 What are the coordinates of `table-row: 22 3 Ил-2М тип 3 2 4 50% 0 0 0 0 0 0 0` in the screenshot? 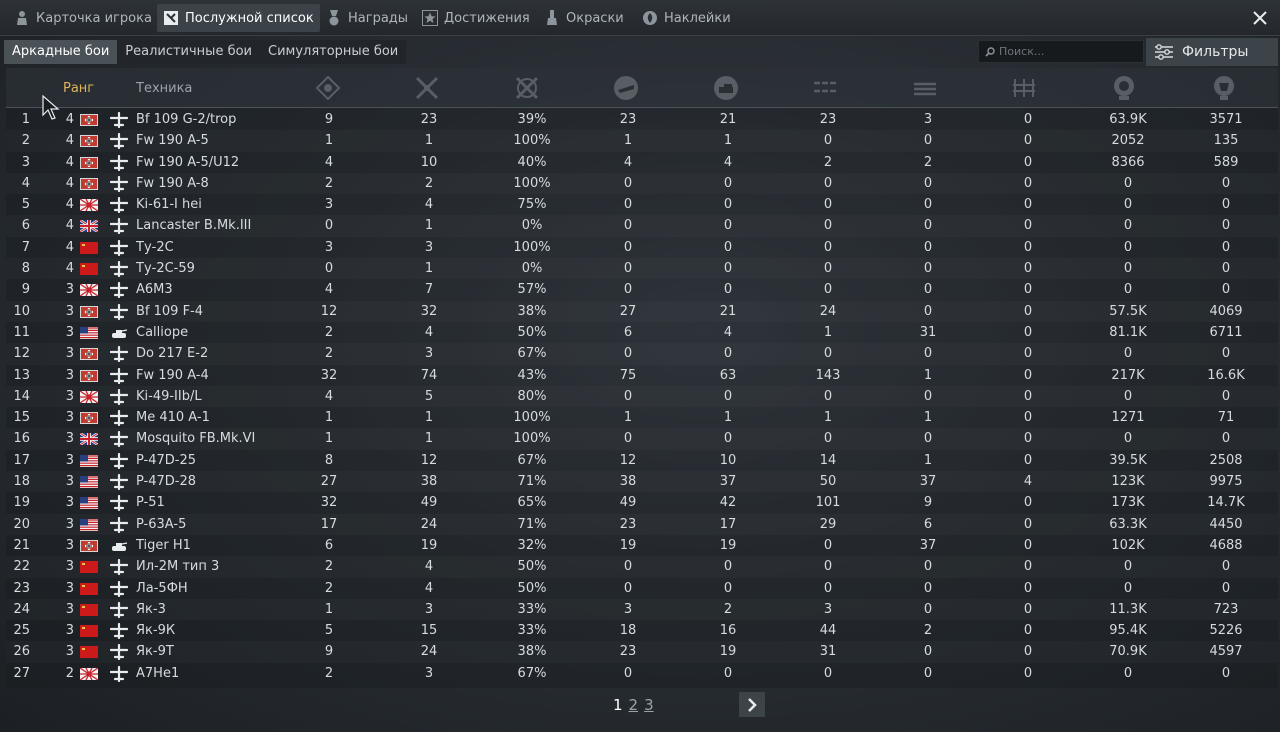 It's located at (642, 566).